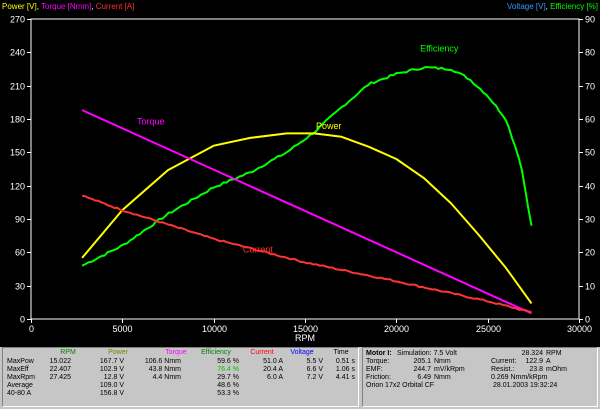 The image size is (600, 409). What do you see at coordinates (19, 393) in the screenshot?
I see `row-label: 40-80 A` at bounding box center [19, 393].